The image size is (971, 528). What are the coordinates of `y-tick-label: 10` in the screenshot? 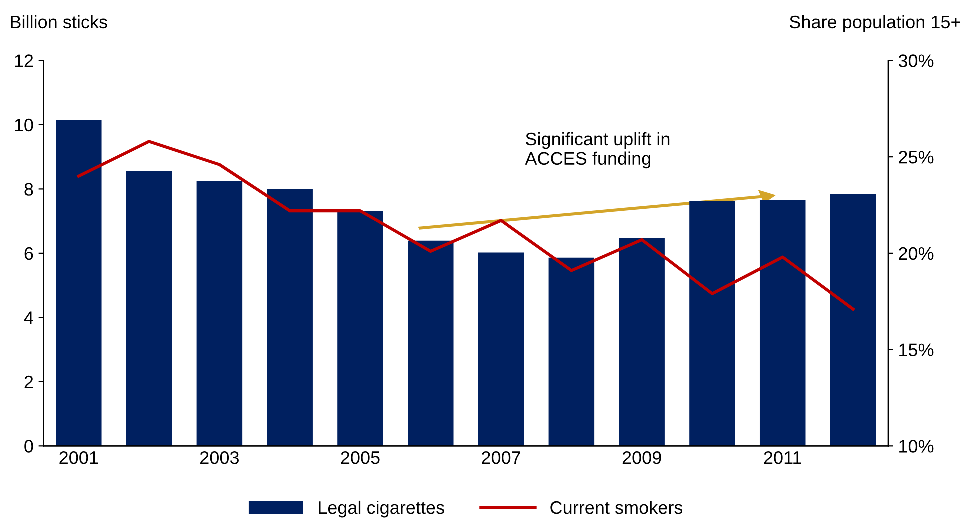 It's located at (24, 125).